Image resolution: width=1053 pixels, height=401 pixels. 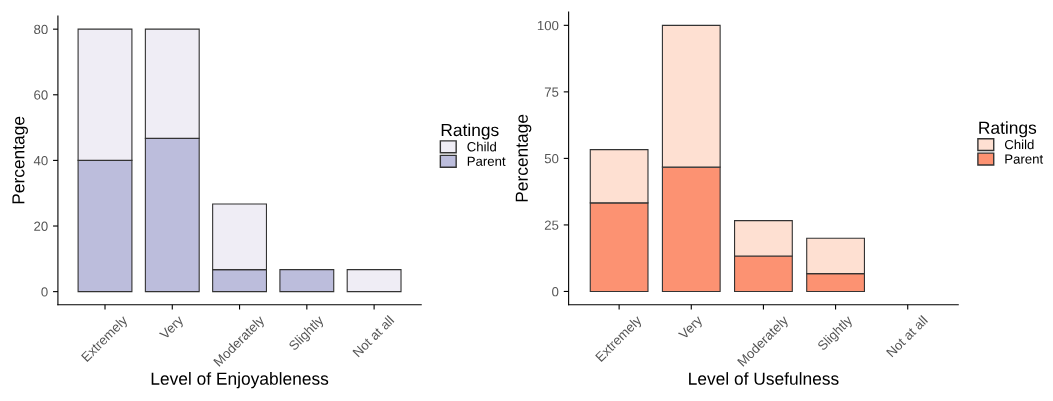 What do you see at coordinates (41, 226) in the screenshot?
I see `y-tick-label: 20` at bounding box center [41, 226].